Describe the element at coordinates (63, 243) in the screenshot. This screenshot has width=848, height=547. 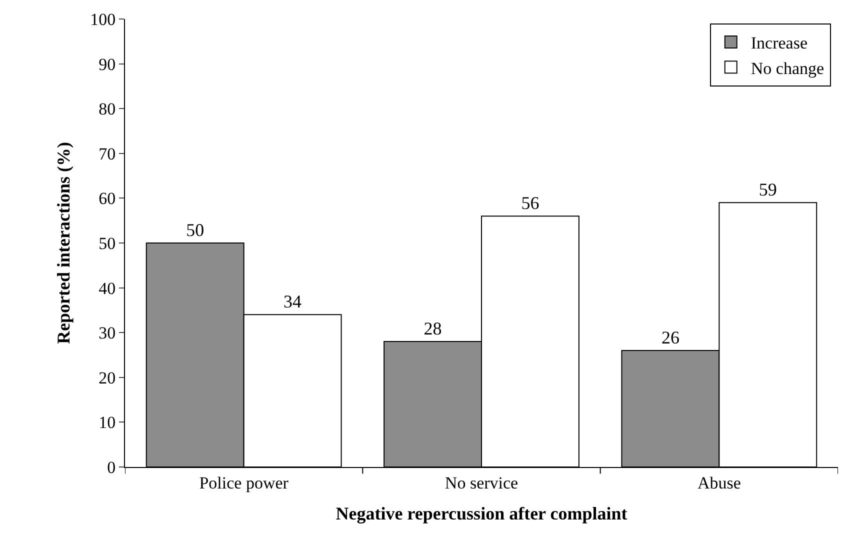
I see `y-axis-title: Reported interactions (%)` at that location.